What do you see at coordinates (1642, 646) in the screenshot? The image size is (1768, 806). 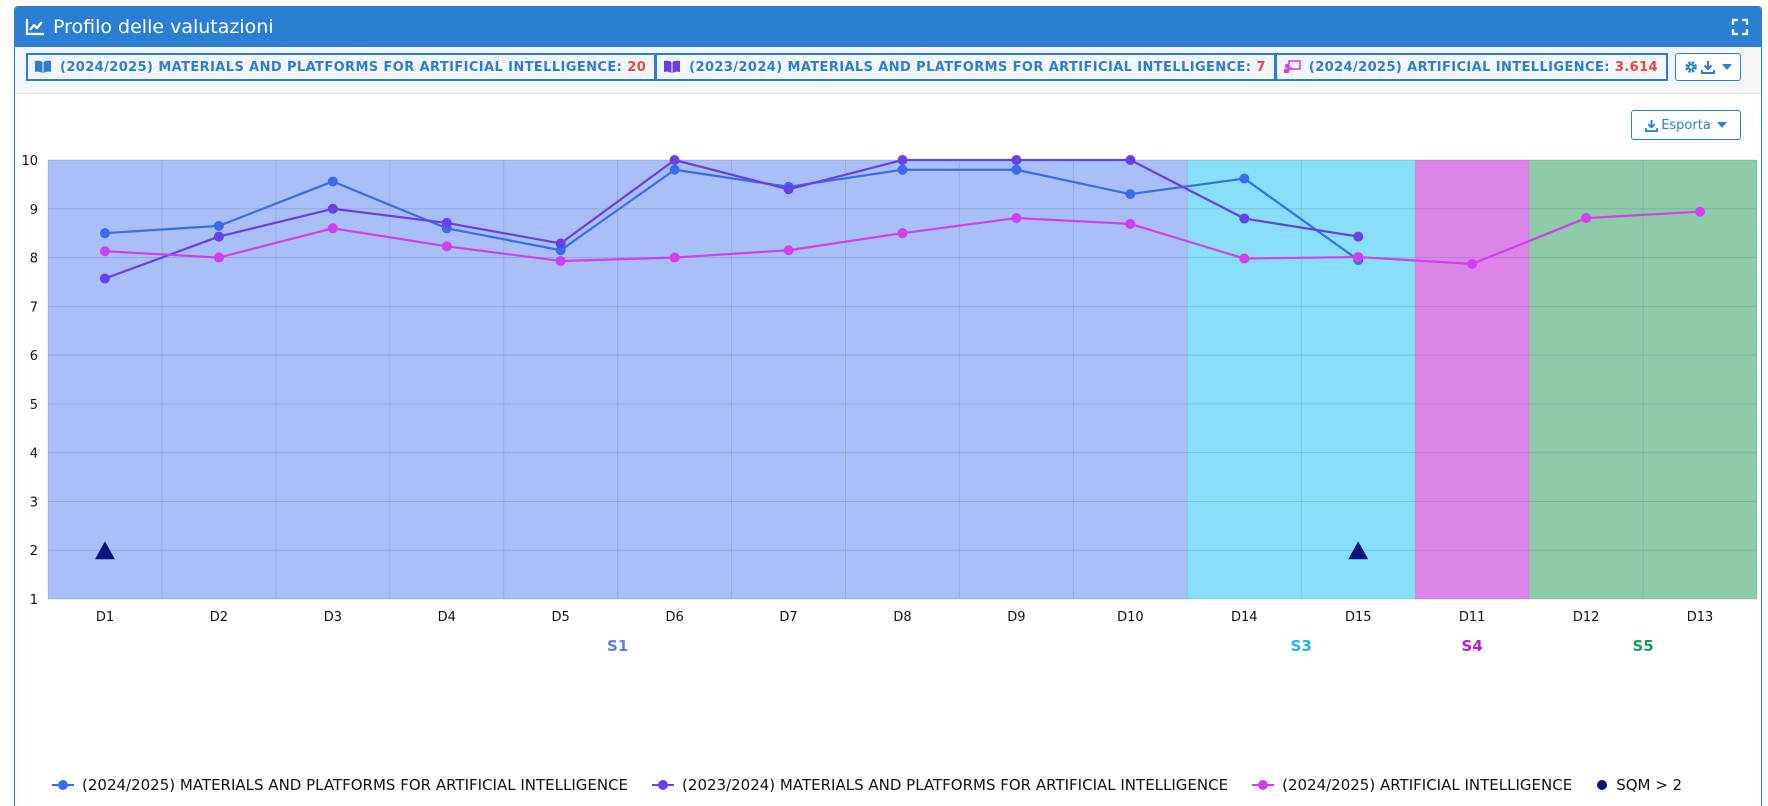 I see `group-label: S5` at bounding box center [1642, 646].